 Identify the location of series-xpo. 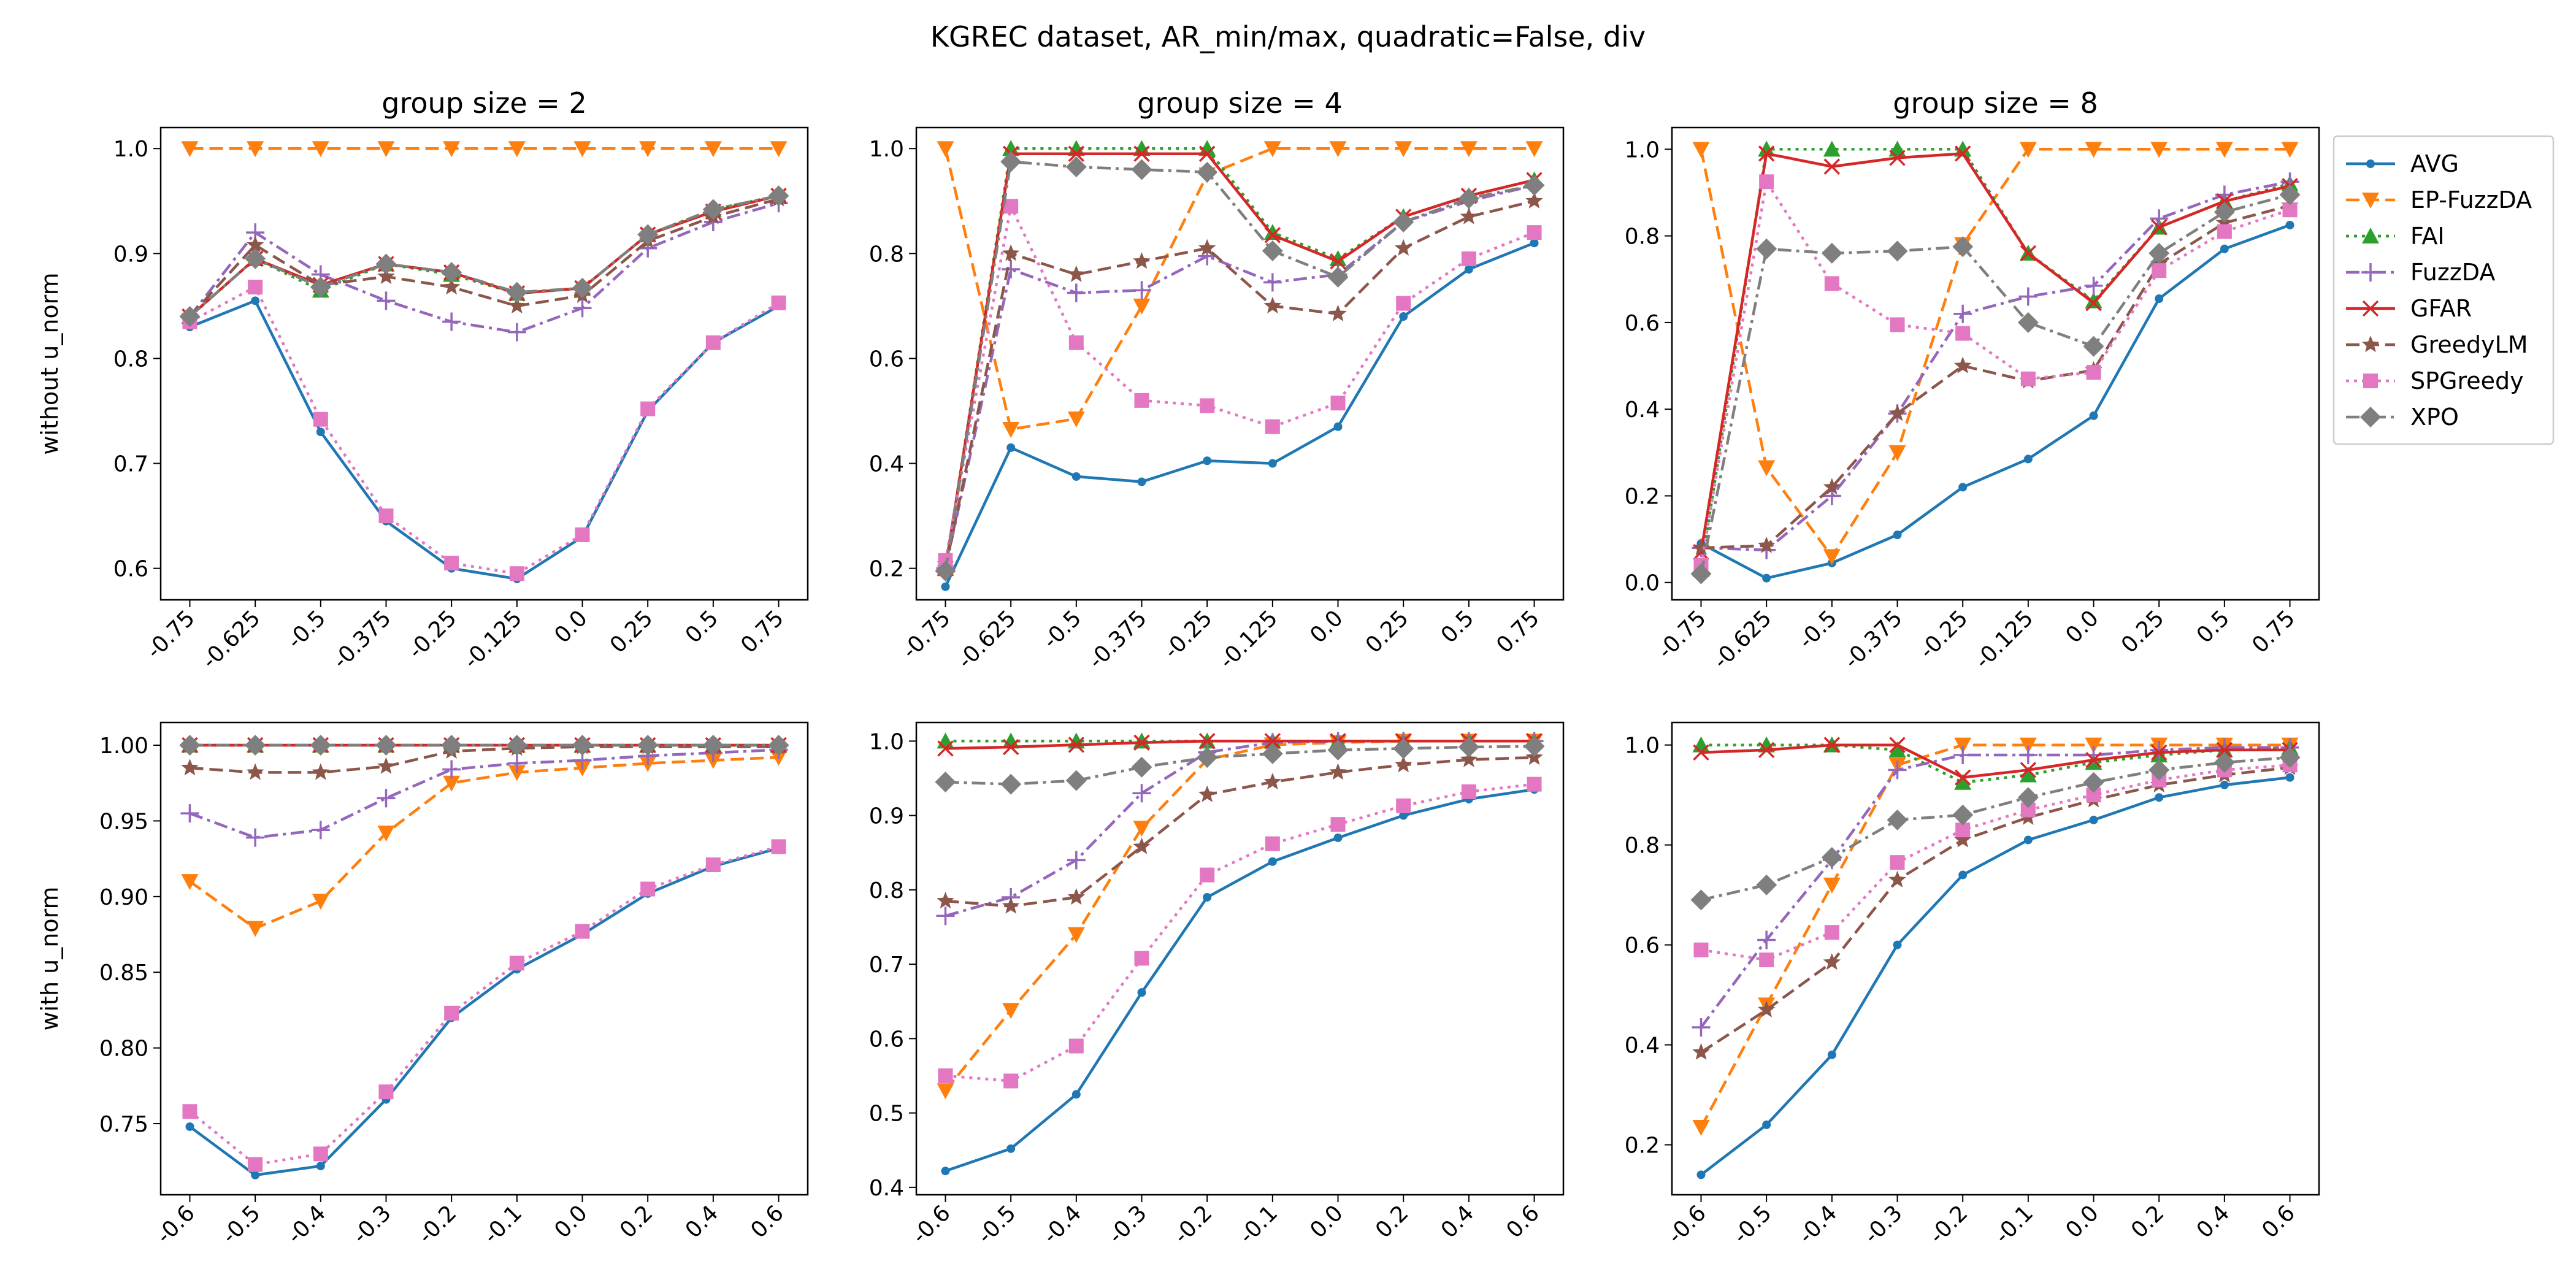
(1995, 384).